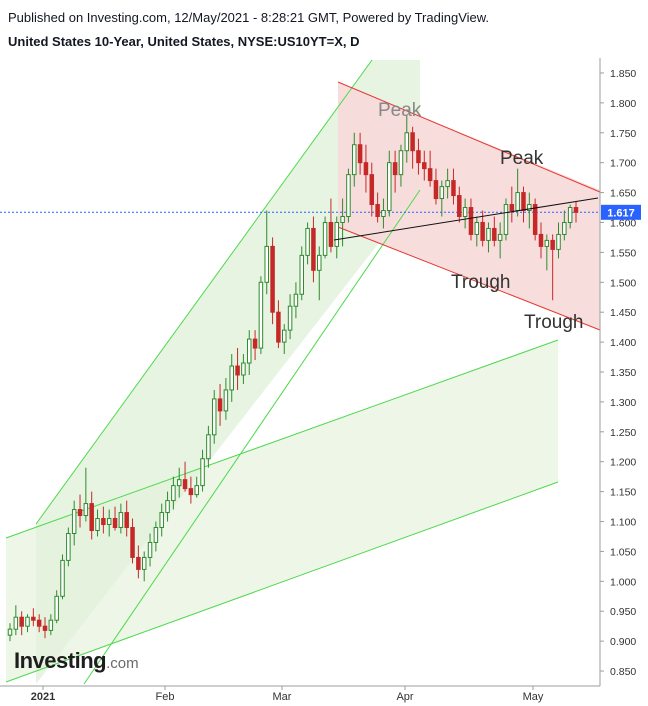 The height and width of the screenshot is (706, 648). What do you see at coordinates (404, 697) in the screenshot?
I see `x-label-apr: Apr` at bounding box center [404, 697].